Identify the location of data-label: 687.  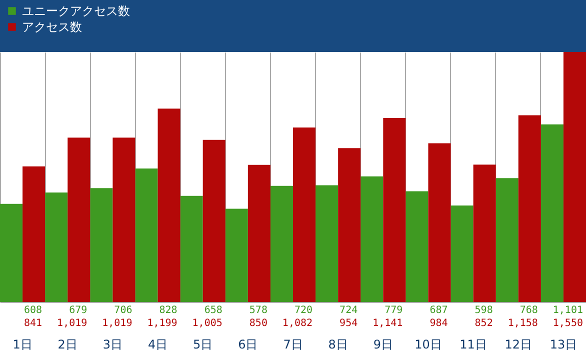
(439, 310).